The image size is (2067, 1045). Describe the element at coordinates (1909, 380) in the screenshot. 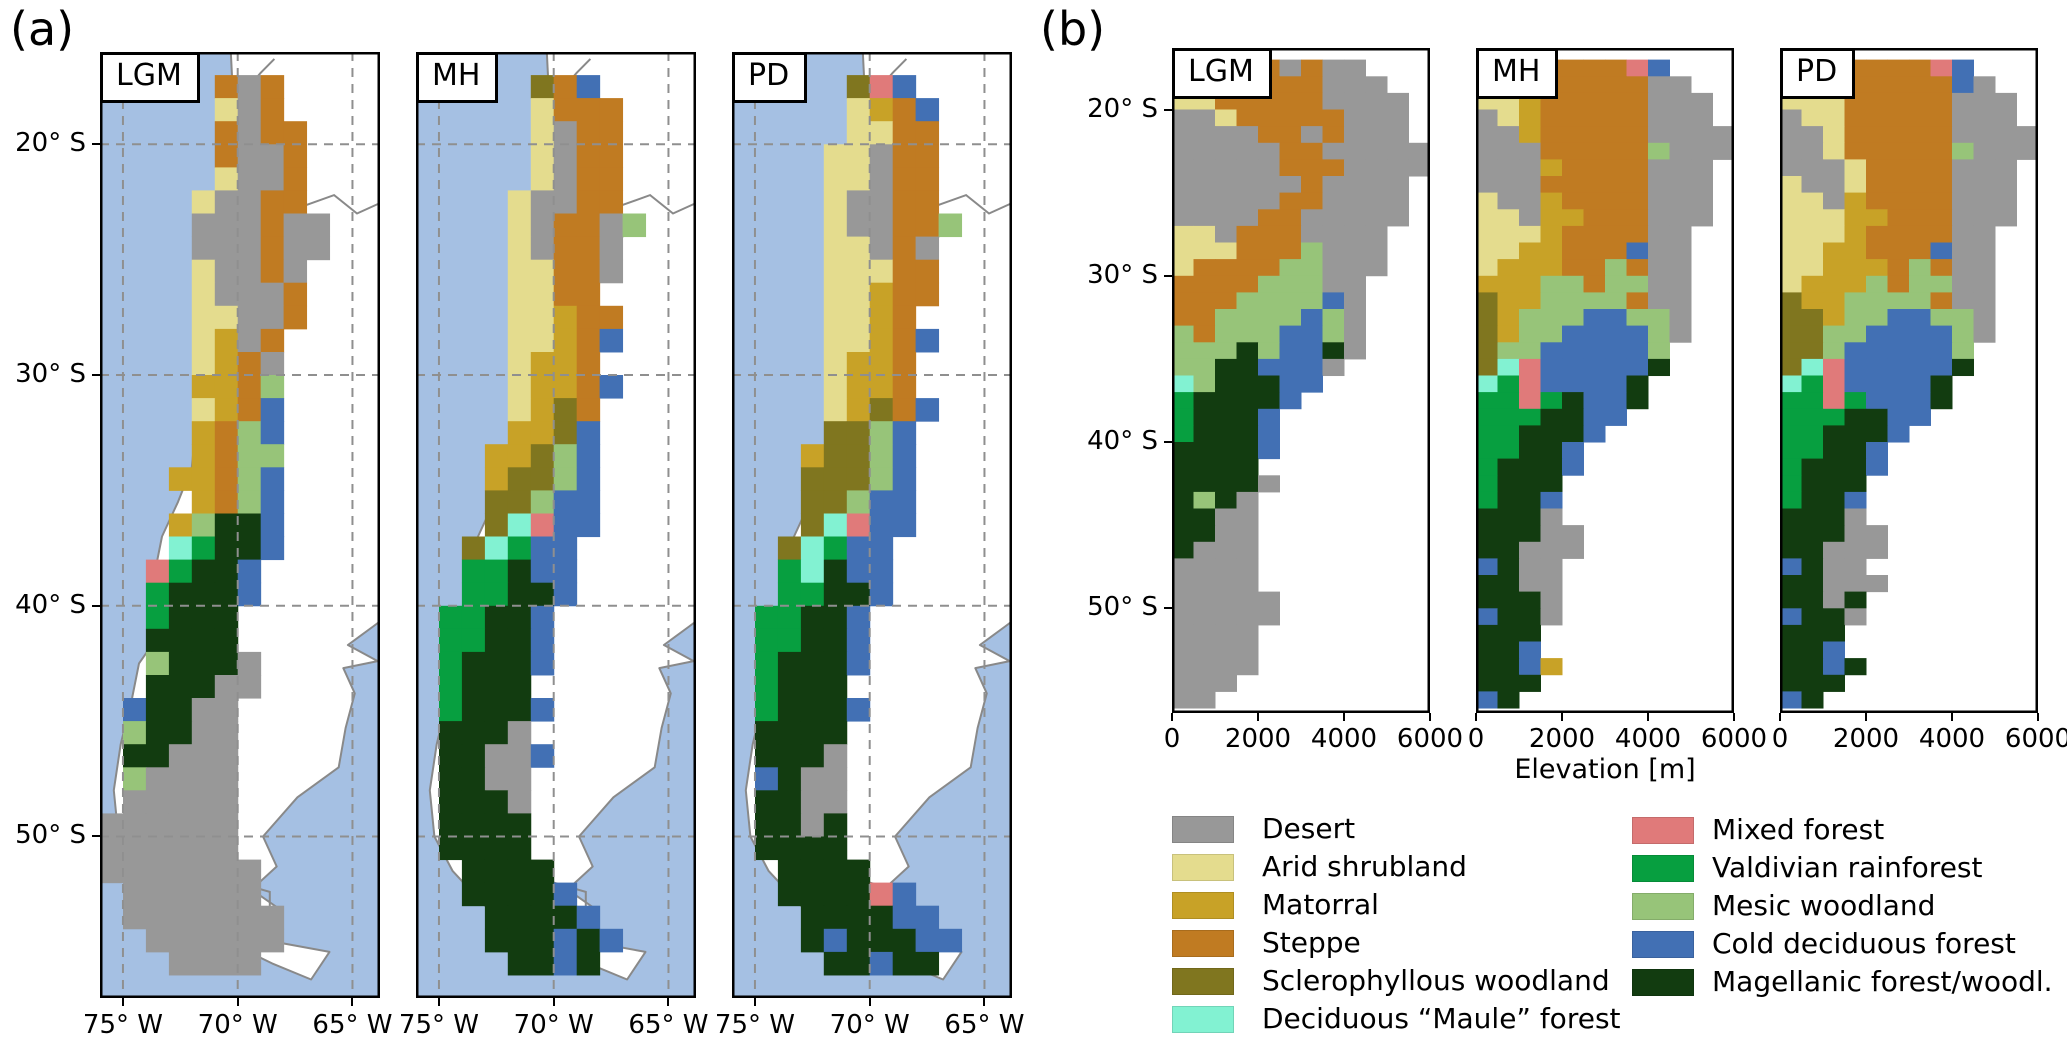

I see `elevation-plot-pd` at that location.